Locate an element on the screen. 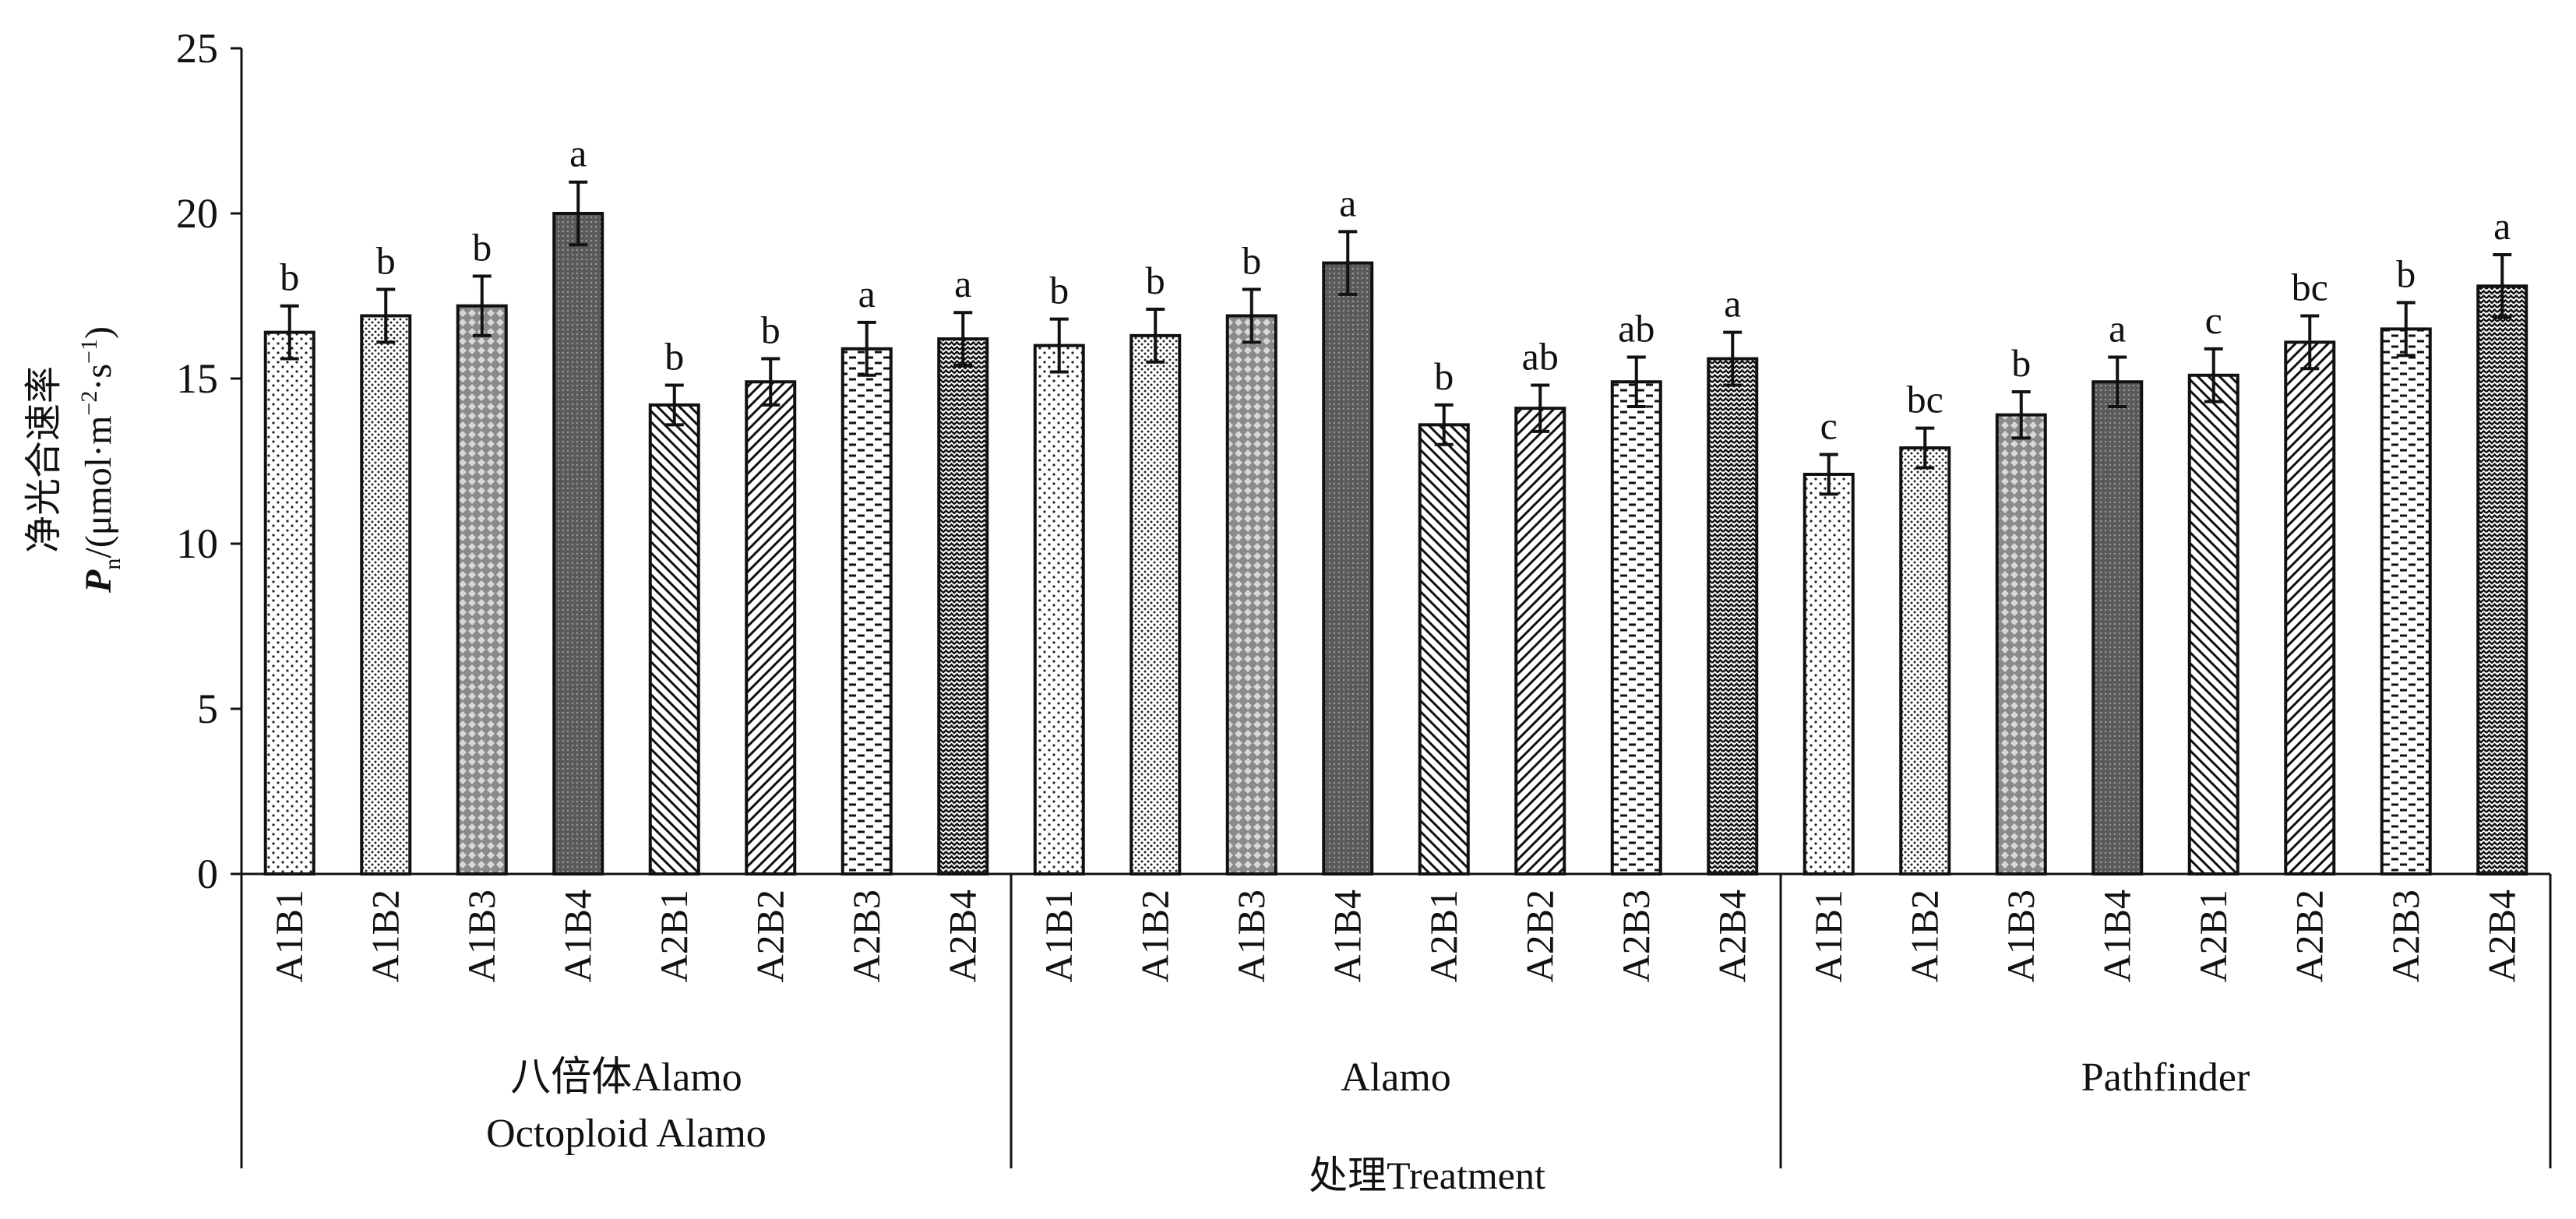 The image size is (2576, 1219). y-axis-title-unit-post: ) is located at coordinates (98, 332).